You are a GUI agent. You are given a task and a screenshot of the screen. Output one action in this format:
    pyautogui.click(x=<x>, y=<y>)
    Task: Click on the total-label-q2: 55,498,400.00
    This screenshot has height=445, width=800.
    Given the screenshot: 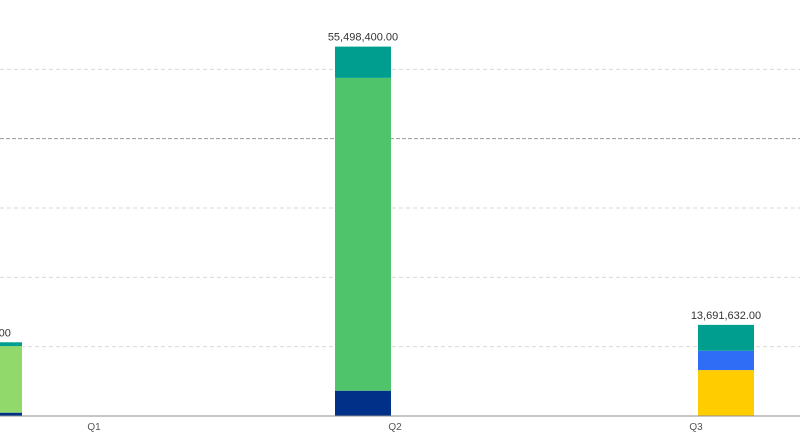 What is the action you would take?
    pyautogui.click(x=363, y=38)
    